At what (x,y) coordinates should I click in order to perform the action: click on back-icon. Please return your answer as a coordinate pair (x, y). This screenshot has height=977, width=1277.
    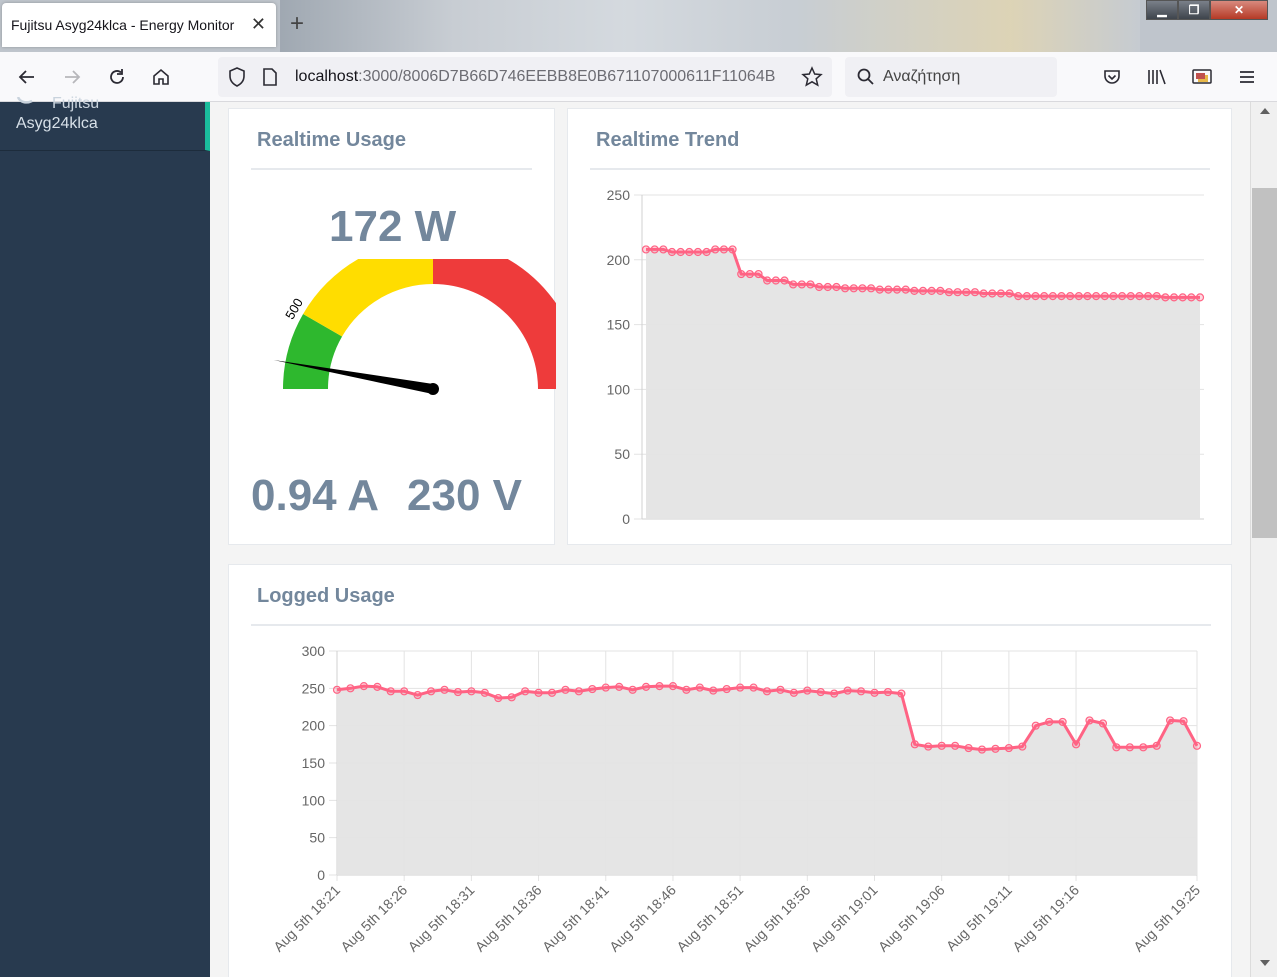
    Looking at the image, I should click on (27, 77).